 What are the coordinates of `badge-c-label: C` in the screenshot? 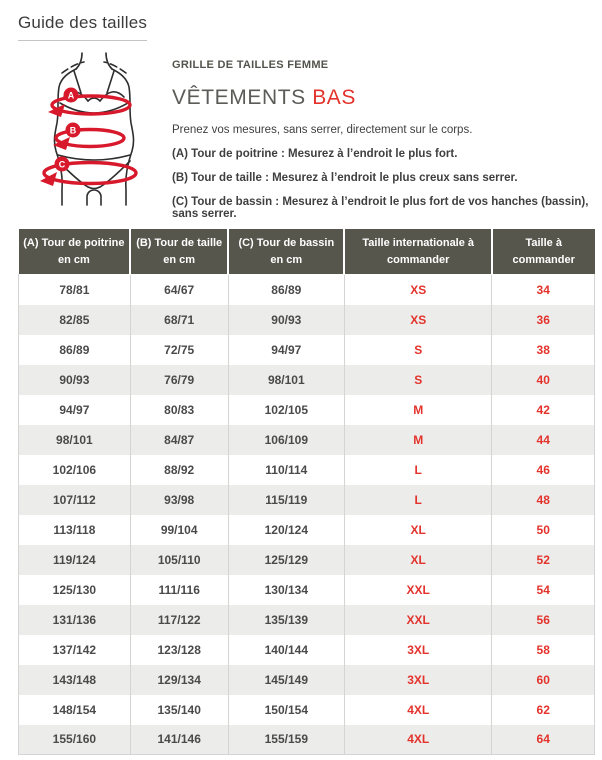 It's located at (62, 165).